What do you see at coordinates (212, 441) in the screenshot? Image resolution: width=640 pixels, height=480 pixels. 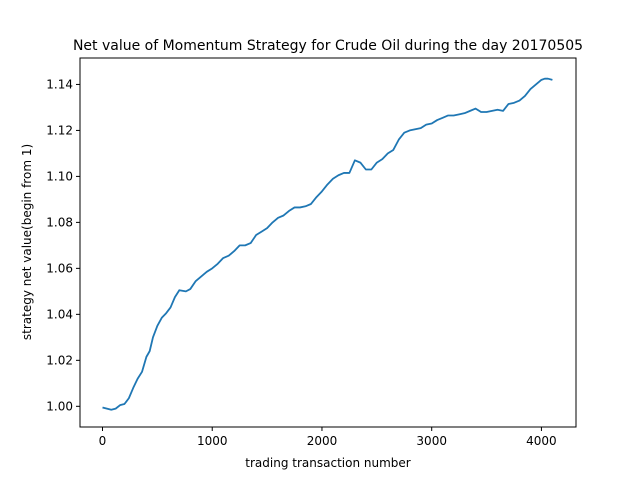 I see `x-tick-label: 1000` at bounding box center [212, 441].